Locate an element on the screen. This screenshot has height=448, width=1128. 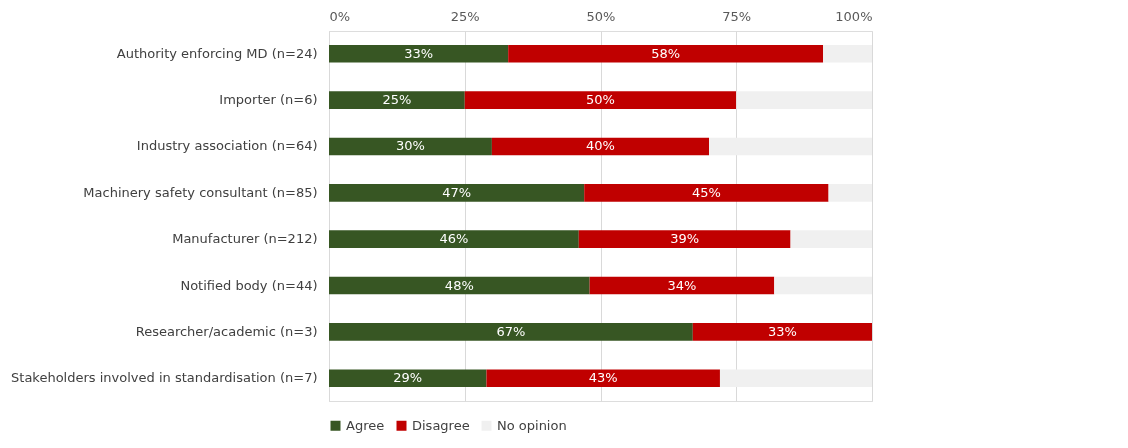
x-tick-label: 100% is located at coordinates (854, 16).